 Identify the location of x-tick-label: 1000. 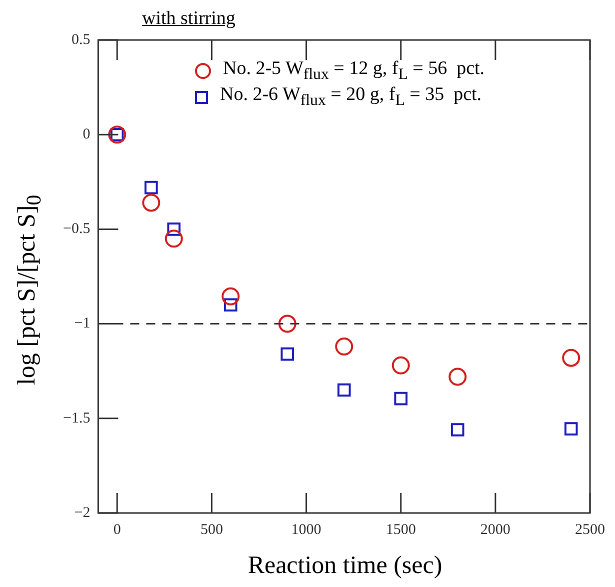
(306, 530).